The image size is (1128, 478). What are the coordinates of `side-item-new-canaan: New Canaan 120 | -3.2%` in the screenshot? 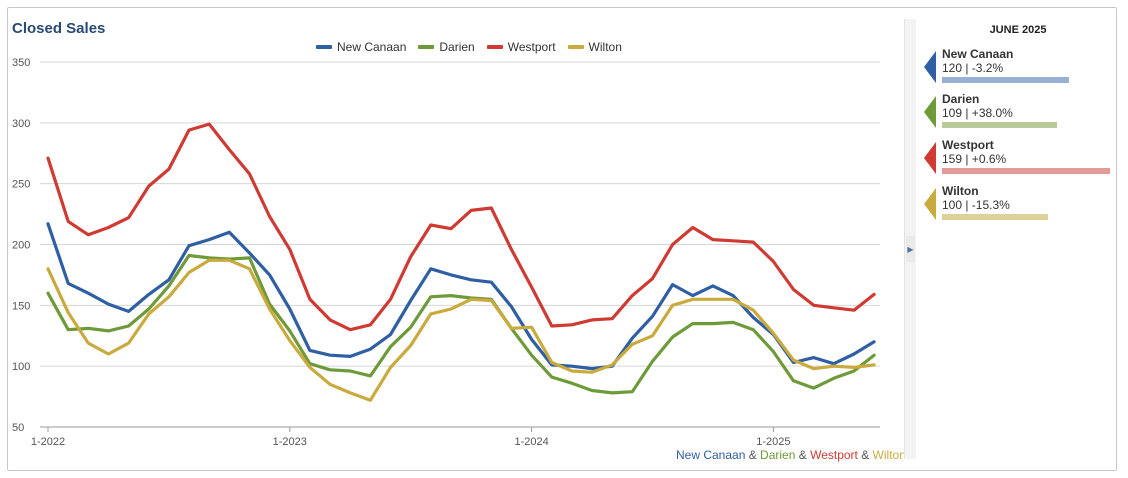 It's located at (1016, 67).